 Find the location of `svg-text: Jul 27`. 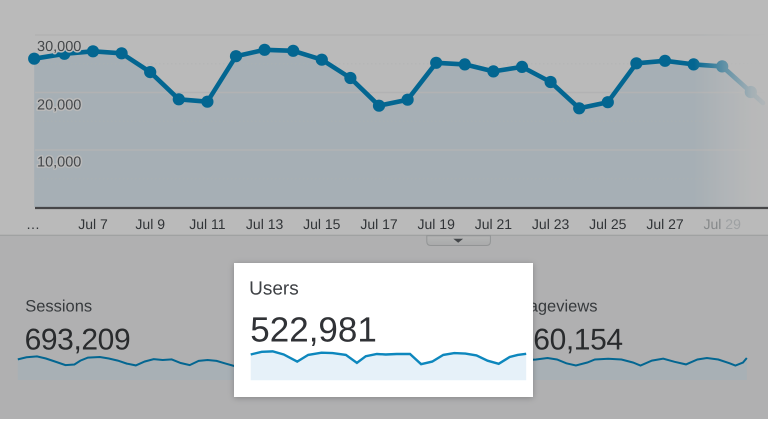

svg-text: Jul 27 is located at coordinates (665, 224).